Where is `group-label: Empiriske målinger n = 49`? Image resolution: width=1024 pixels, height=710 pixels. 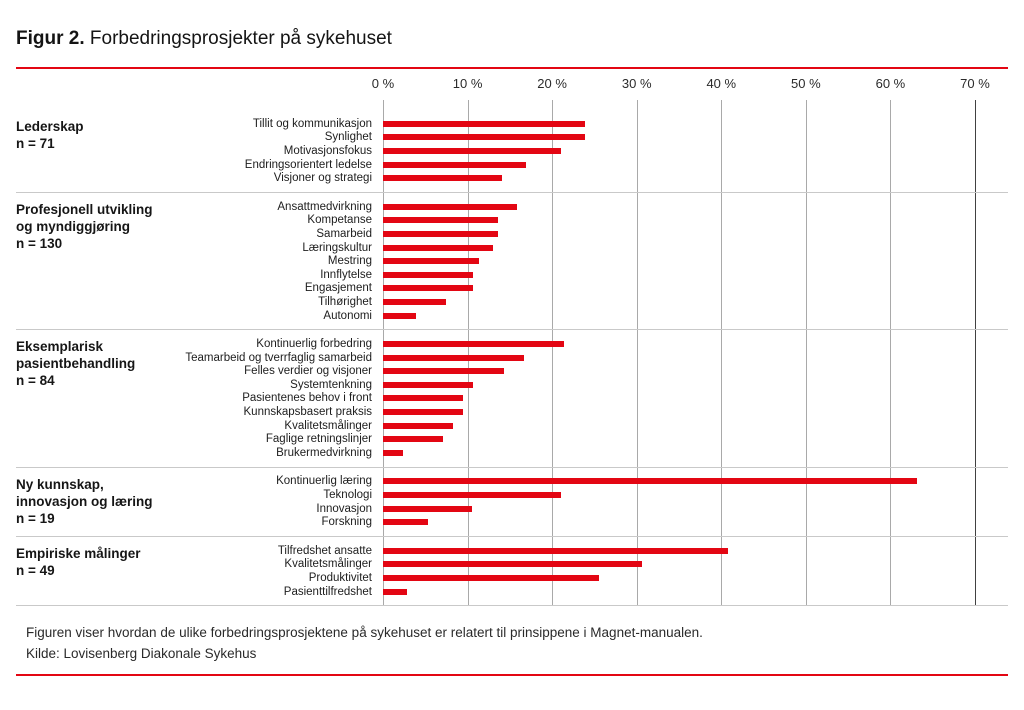
group-label: Empiriske målinger n = 49 is located at coordinates (91, 562).